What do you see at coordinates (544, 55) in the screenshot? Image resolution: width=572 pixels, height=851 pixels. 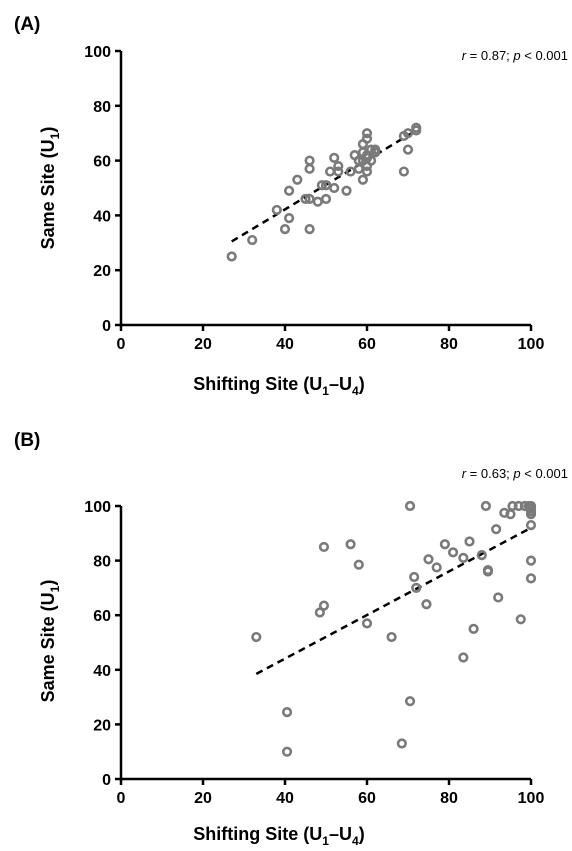 I see `p-value: < 0.001` at bounding box center [544, 55].